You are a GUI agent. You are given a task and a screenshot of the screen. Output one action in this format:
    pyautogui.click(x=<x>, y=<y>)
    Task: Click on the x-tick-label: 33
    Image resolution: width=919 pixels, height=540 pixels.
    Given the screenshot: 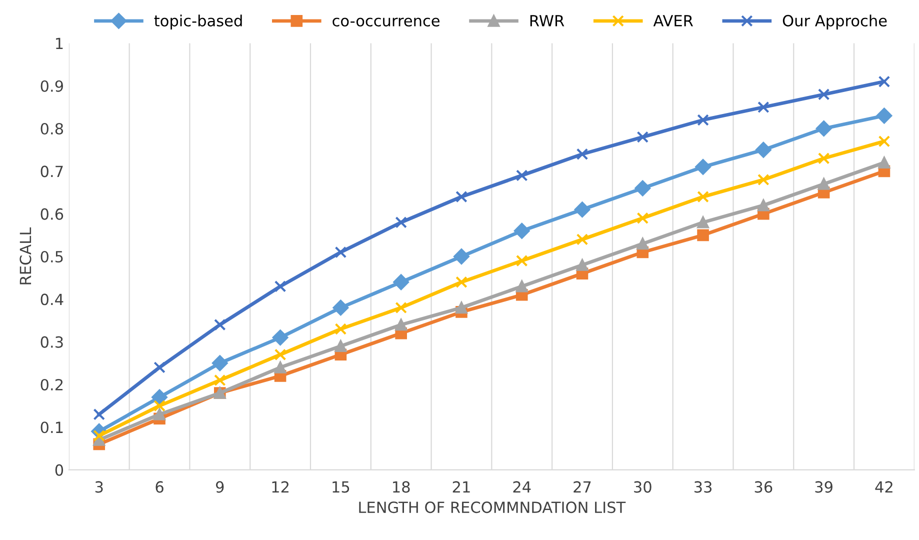 What is the action you would take?
    pyautogui.click(x=703, y=487)
    